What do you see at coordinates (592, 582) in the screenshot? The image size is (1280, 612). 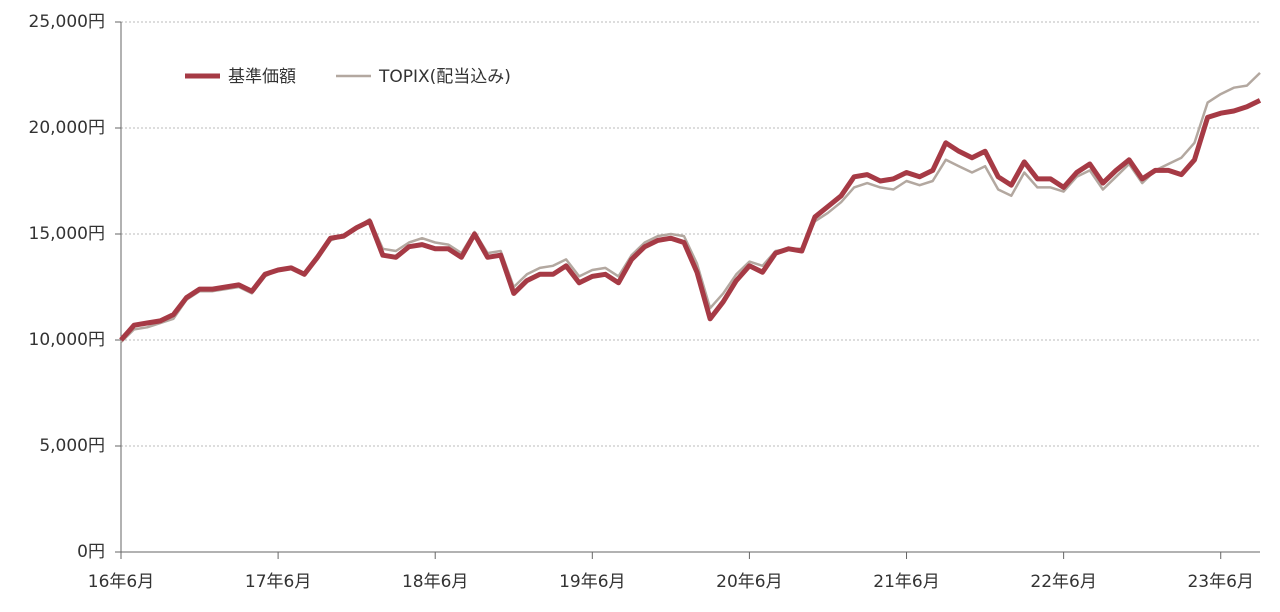 I see `x-tick-label: 19年6月` at bounding box center [592, 582].